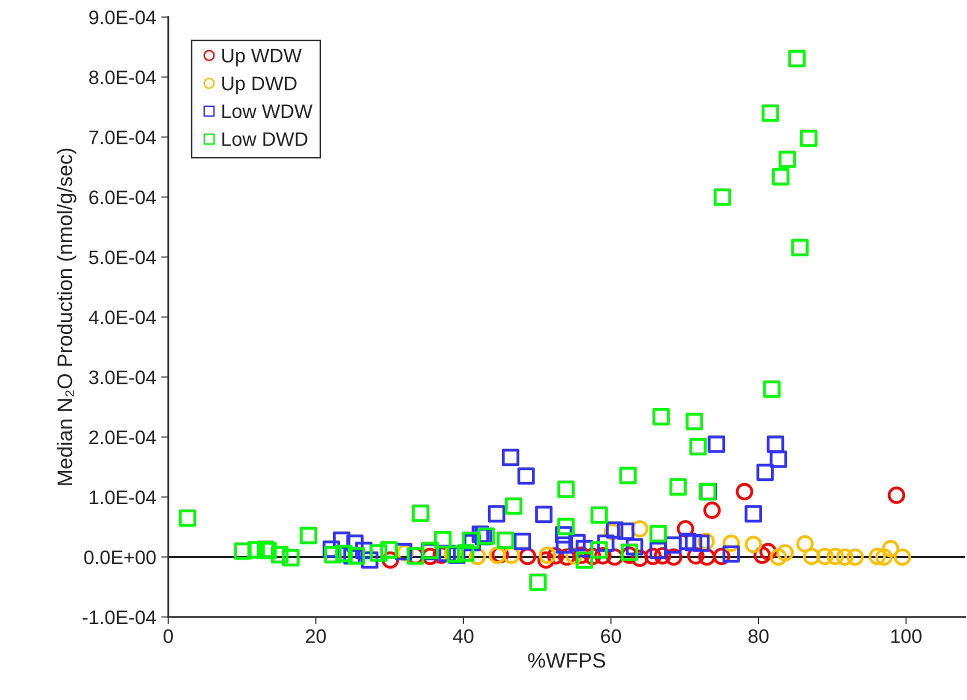  What do you see at coordinates (66, 316) in the screenshot?
I see `y-axis-title: Median N₂O Production (nmol/g/sec)` at bounding box center [66, 316].